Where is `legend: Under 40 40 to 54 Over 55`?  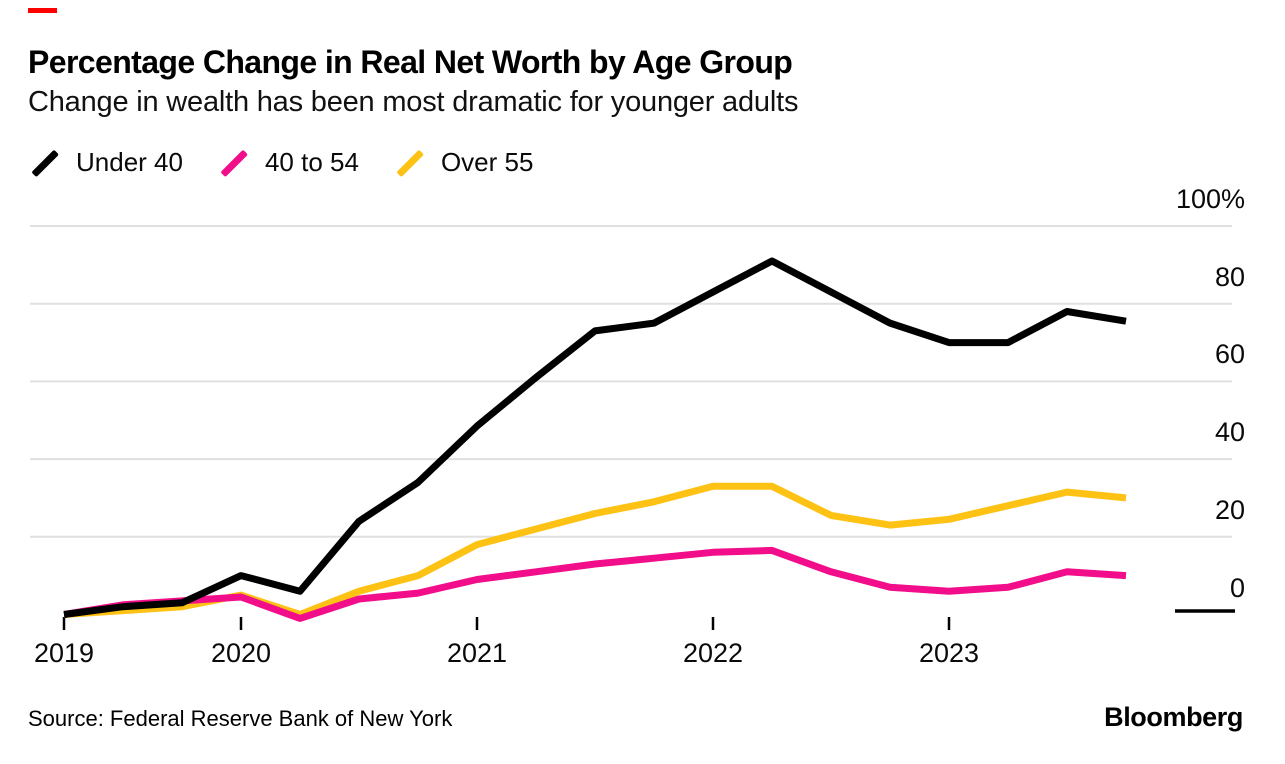 legend: Under 40 40 to 54 Over 55 is located at coordinates (280, 162).